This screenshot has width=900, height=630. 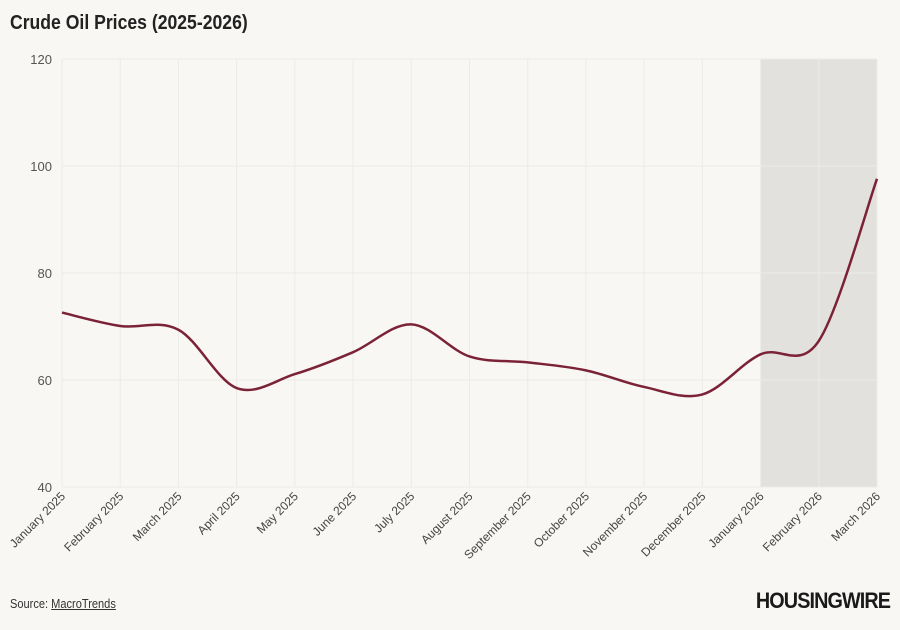 I want to click on source-prefix: Source:, so click(x=31, y=603).